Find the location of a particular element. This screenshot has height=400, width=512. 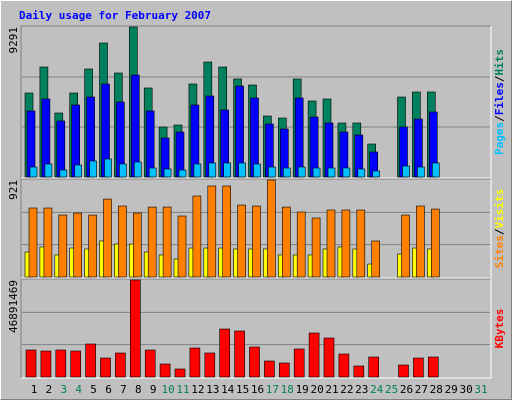

y-tick-label: 9291 is located at coordinates (13, 40).